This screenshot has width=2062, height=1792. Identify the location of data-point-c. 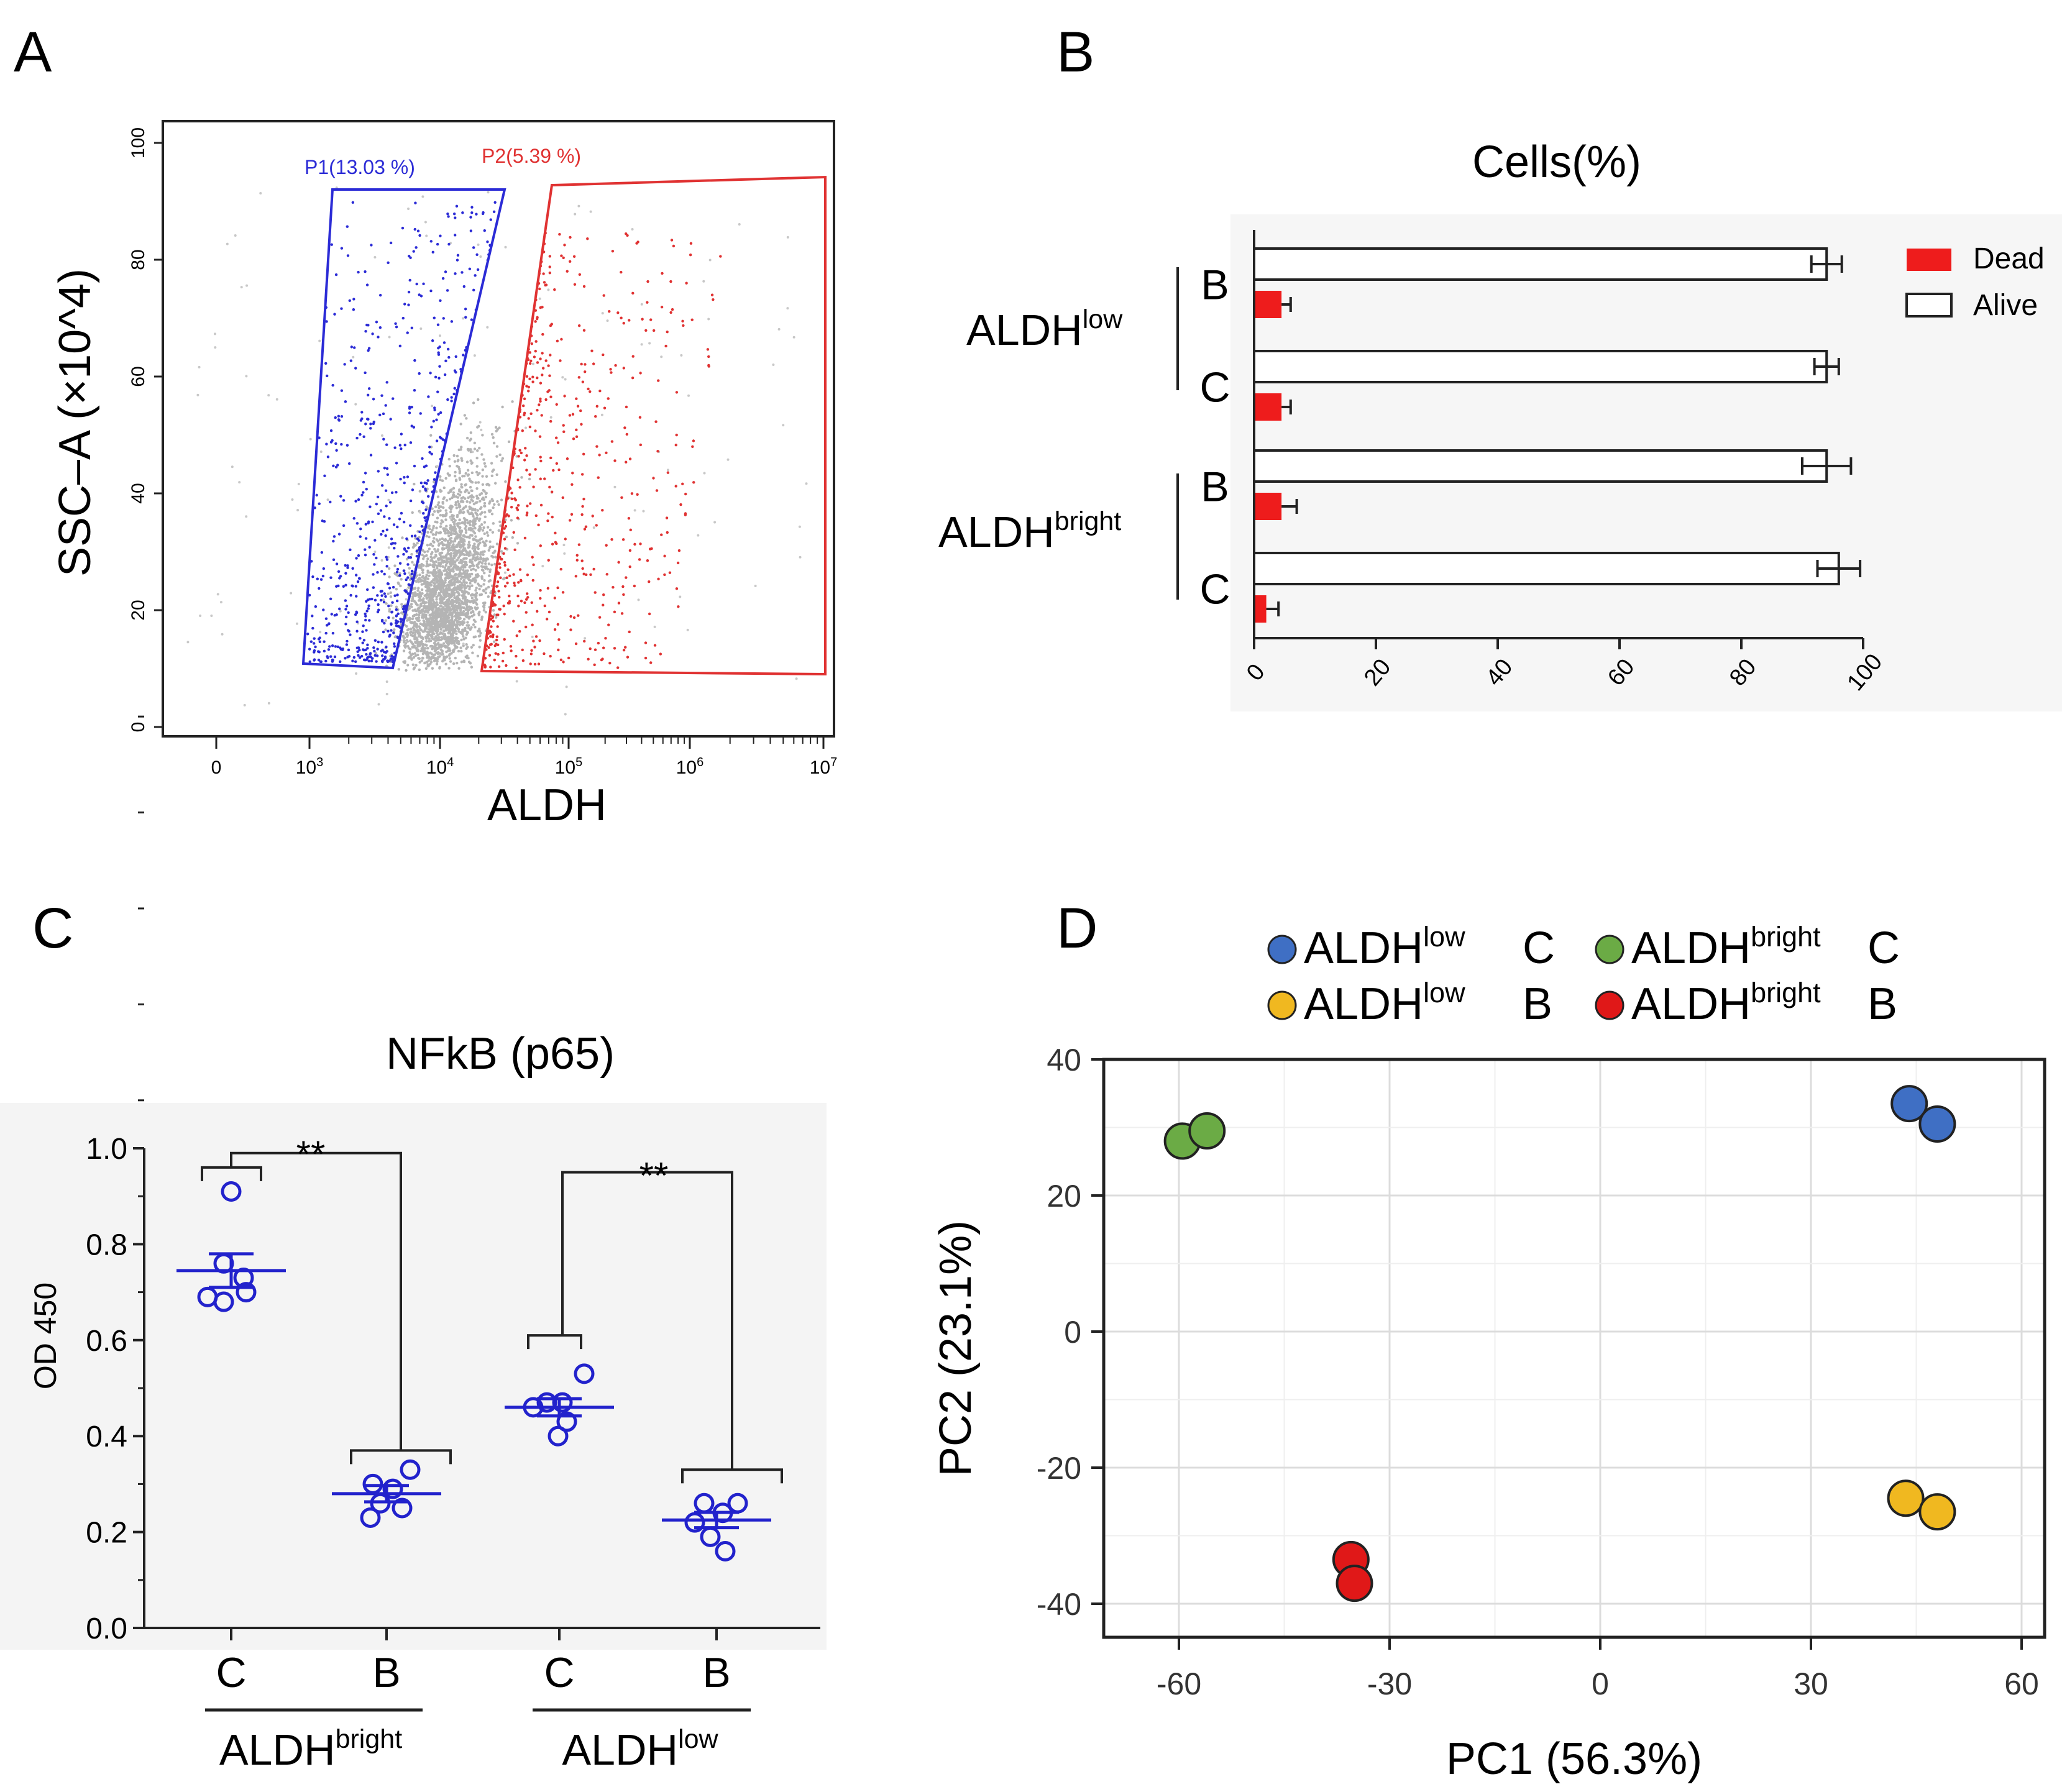
(546, 1402).